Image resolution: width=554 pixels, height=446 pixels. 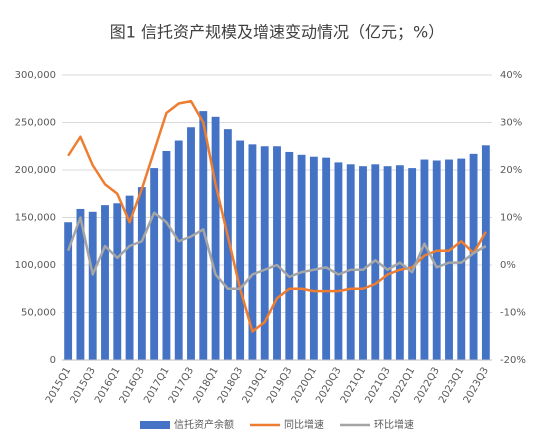 I want to click on line, so click(x=276, y=250).